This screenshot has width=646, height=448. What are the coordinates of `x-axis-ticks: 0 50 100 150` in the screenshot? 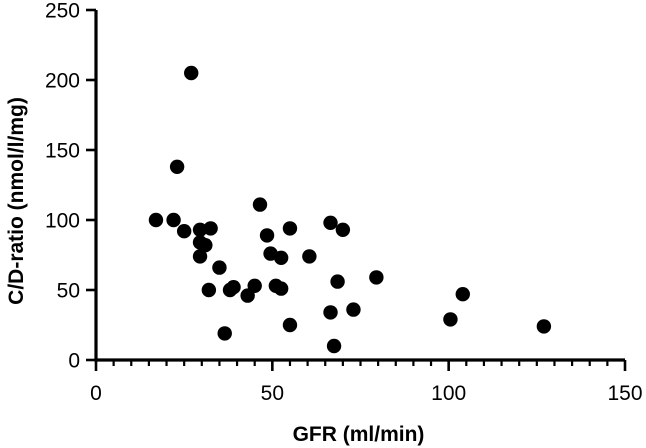 It's located at (366, 382).